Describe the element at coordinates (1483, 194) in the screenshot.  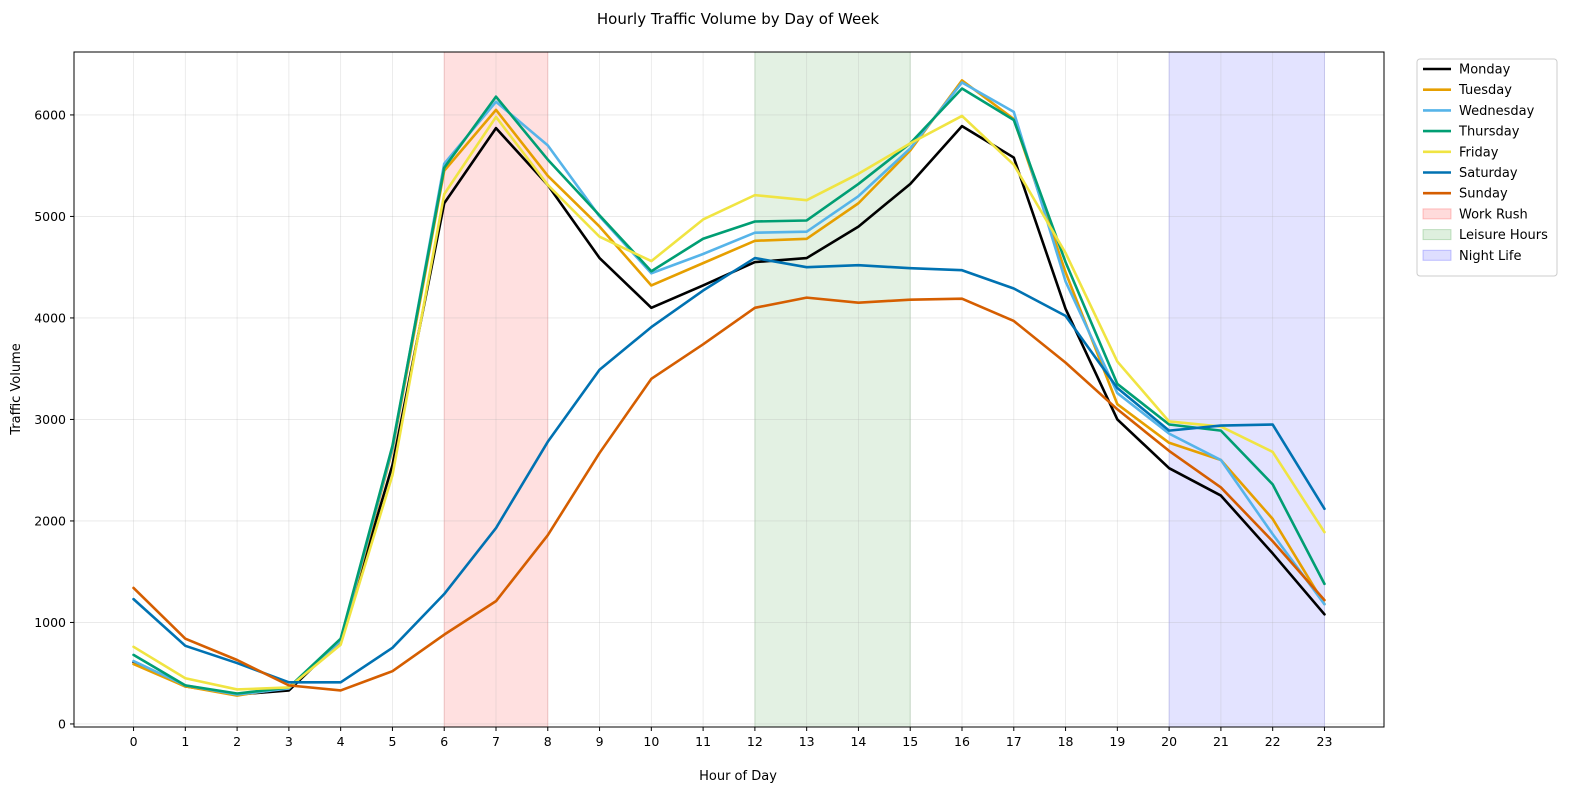
I see `legend-label-sunday: Sunday` at that location.